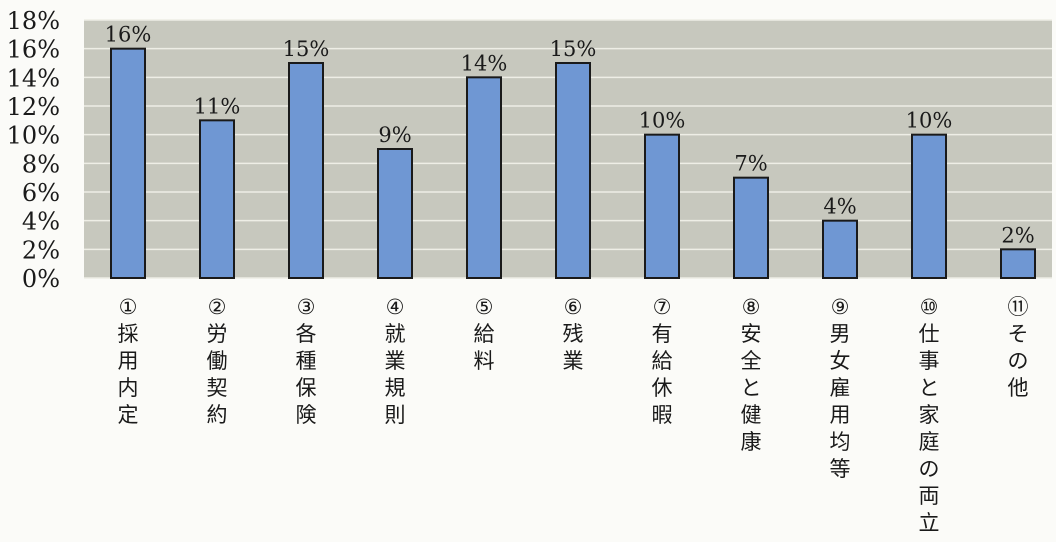 Image resolution: width=1056 pixels, height=542 pixels. Describe the element at coordinates (33, 50) in the screenshot. I see `y-tick-label: 16%` at that location.